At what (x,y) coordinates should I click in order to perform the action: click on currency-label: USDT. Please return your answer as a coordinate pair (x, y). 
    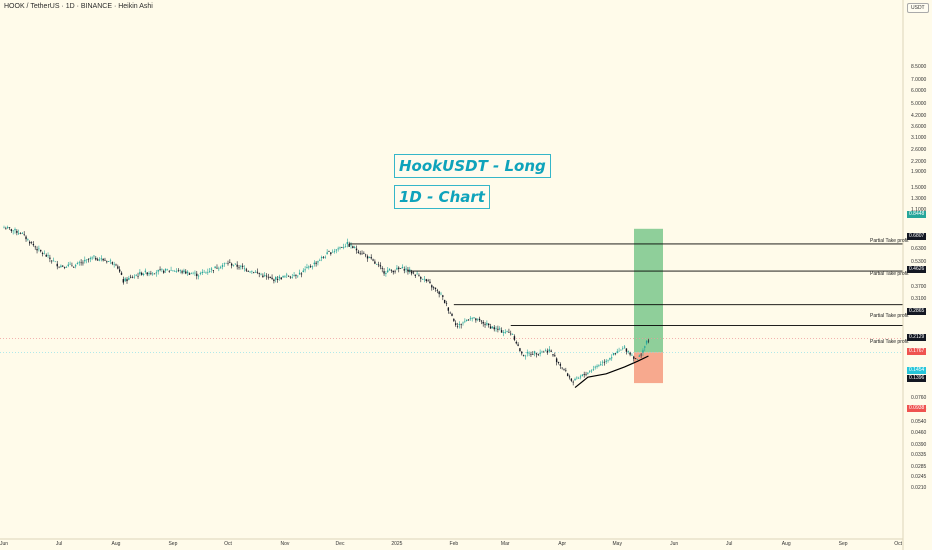
    Looking at the image, I should click on (918, 8).